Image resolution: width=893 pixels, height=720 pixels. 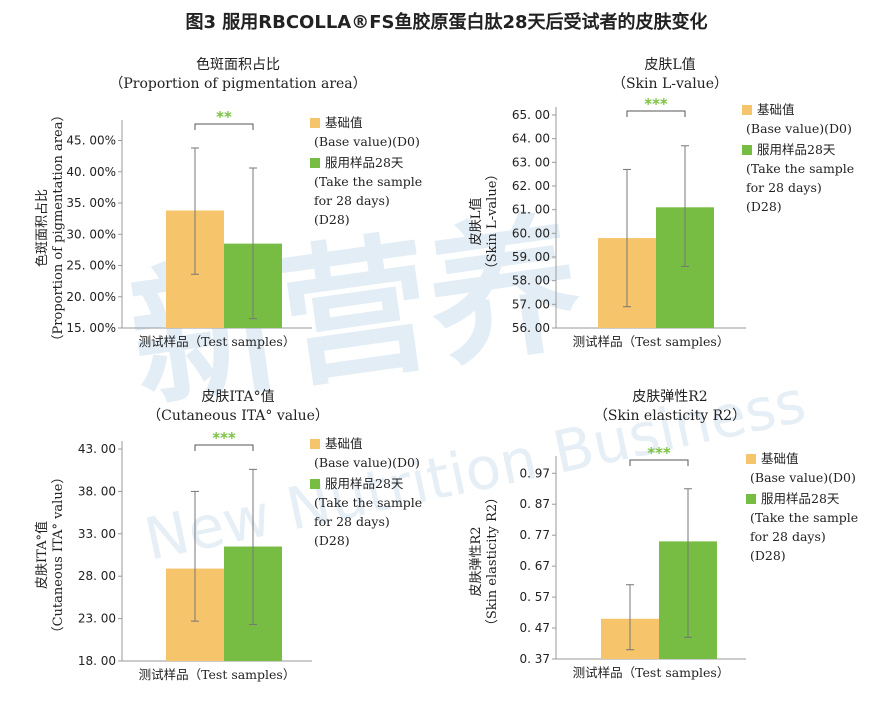 I want to click on chart-title: 皮肤L值, so click(x=670, y=65).